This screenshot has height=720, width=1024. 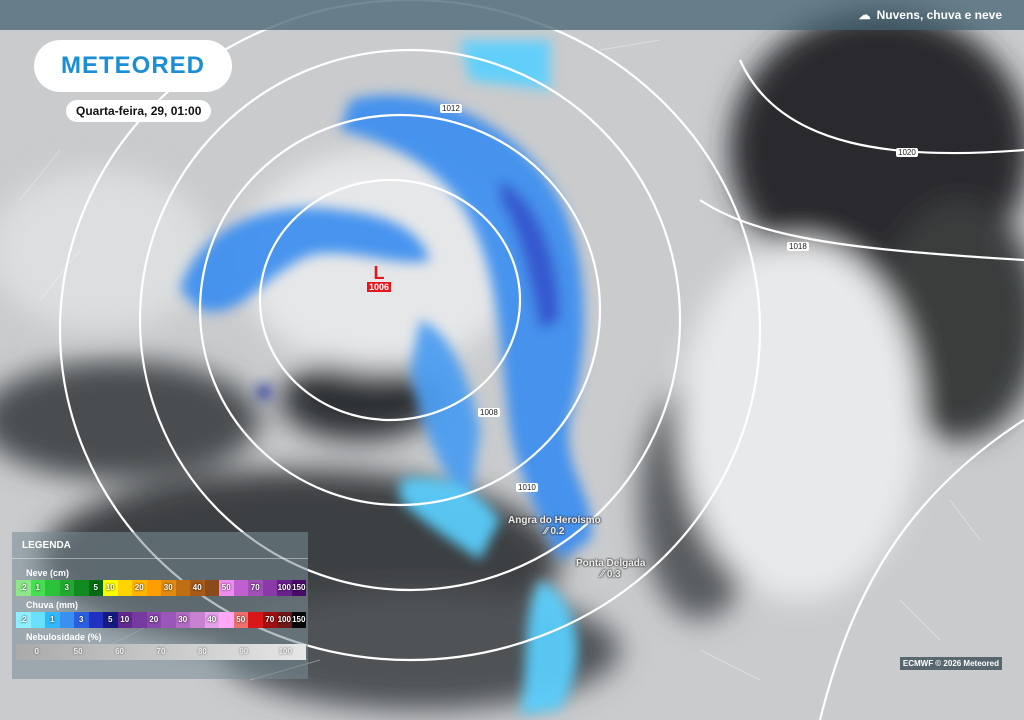 What do you see at coordinates (78, 651) in the screenshot?
I see `clouds-scale-cell: 50` at bounding box center [78, 651].